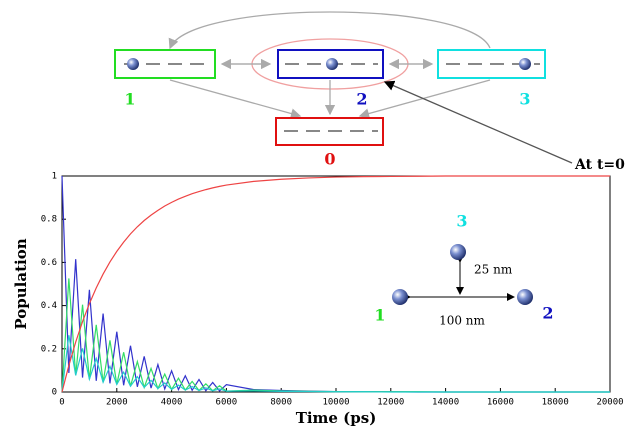 This screenshot has height=432, width=637. What do you see at coordinates (547, 313) in the screenshot?
I see `inset-label: 2` at bounding box center [547, 313].